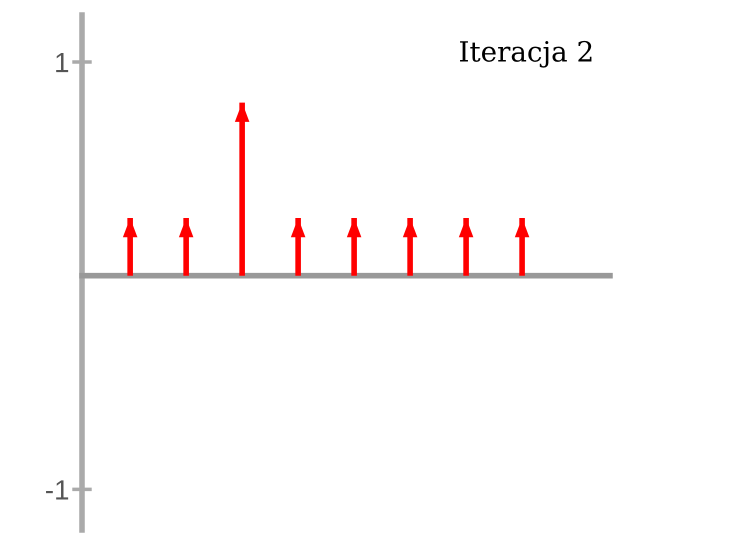 Image resolution: width=737 pixels, height=552 pixels. What do you see at coordinates (526, 54) in the screenshot?
I see `text: Iteracja 2` at bounding box center [526, 54].